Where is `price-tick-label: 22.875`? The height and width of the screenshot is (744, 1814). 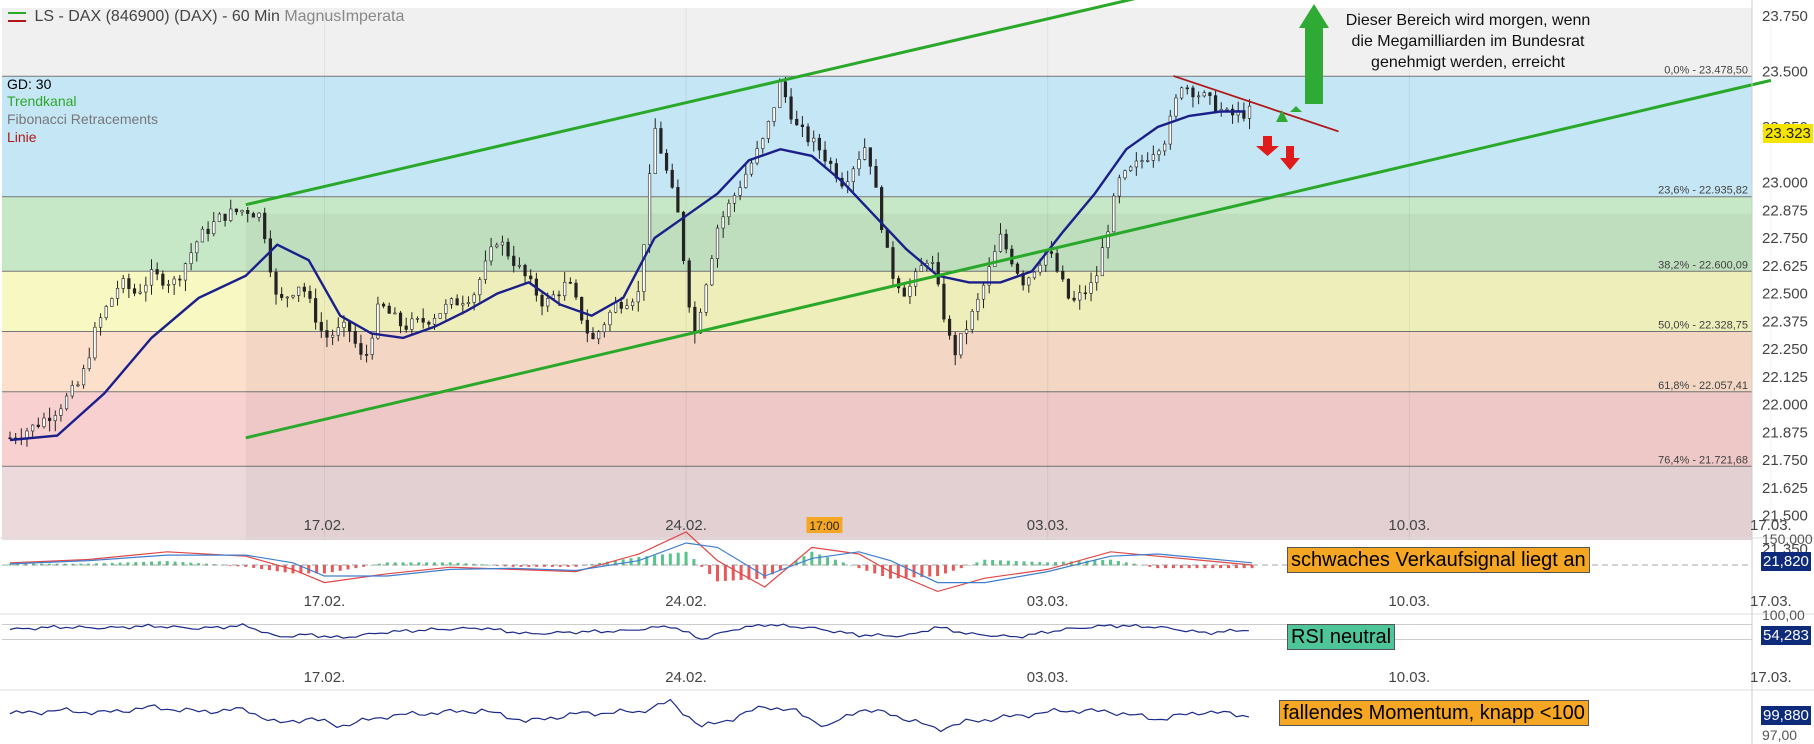 price-tick-label: 22.875 is located at coordinates (1785, 210).